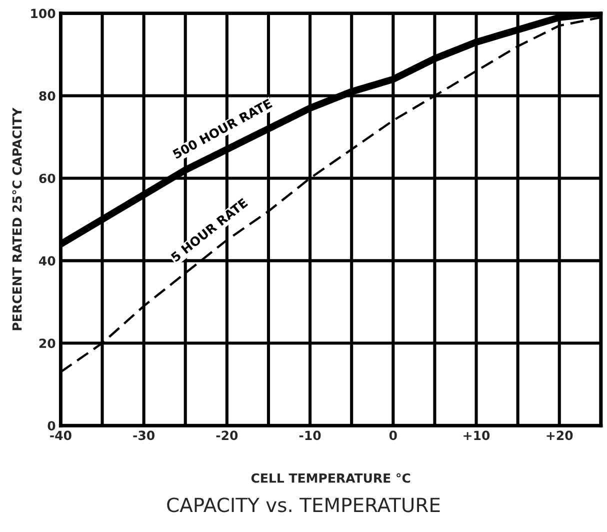 The image size is (607, 532). What do you see at coordinates (61, 435) in the screenshot?
I see `x-tick-label: -40` at bounding box center [61, 435].